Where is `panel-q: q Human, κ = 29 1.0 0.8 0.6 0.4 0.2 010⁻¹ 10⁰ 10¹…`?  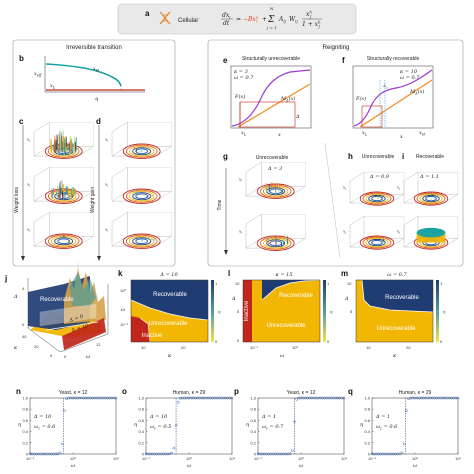
panel-q: q Human, κ = 29 1.0 0.8 0.6 0.4 0.2 010⁻¹ 10⁰ 10¹… is located at coordinates (405, 428).